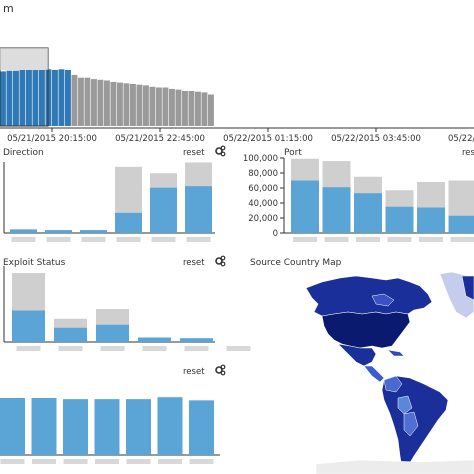  I want to click on port-y-tick-label: 80,000, so click(263, 174).